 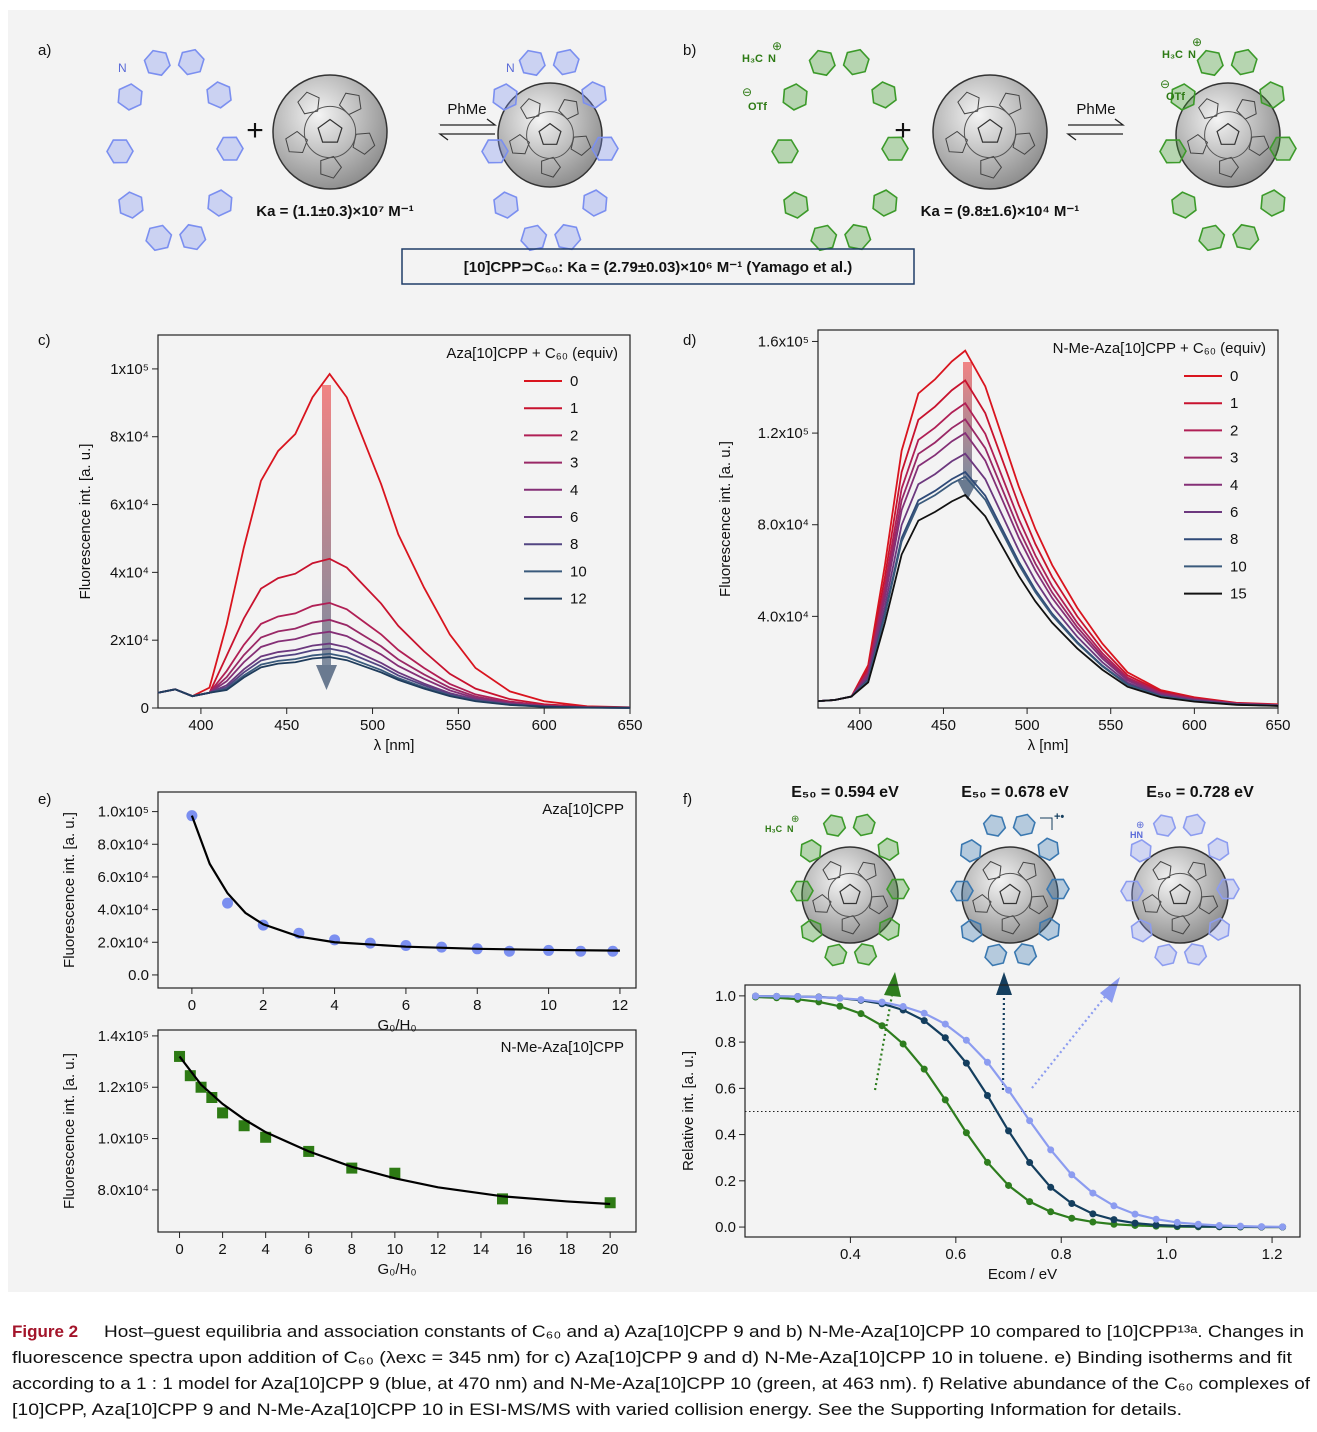 I want to click on atom-label: H₃C, so click(x=774, y=829).